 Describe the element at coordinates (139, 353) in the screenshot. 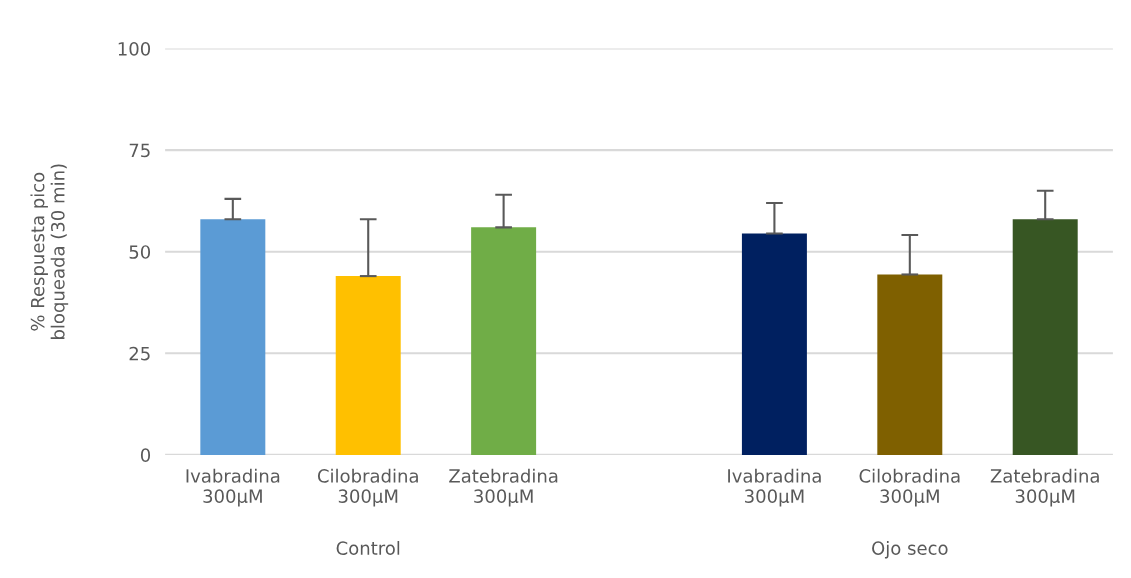

I see `y-tick-label: 25` at that location.